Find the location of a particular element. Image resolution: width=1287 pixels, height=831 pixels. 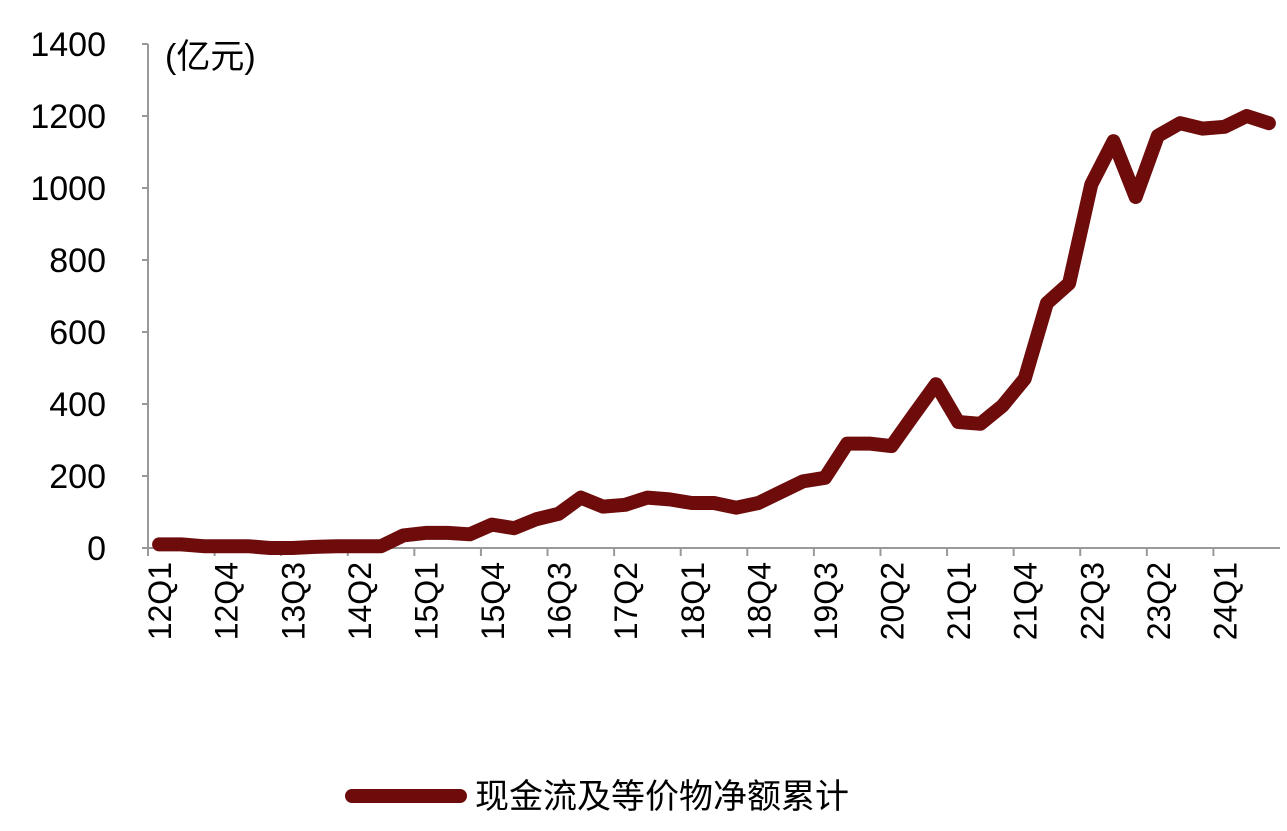

x-tick-label: 23Q2 is located at coordinates (1159, 601).